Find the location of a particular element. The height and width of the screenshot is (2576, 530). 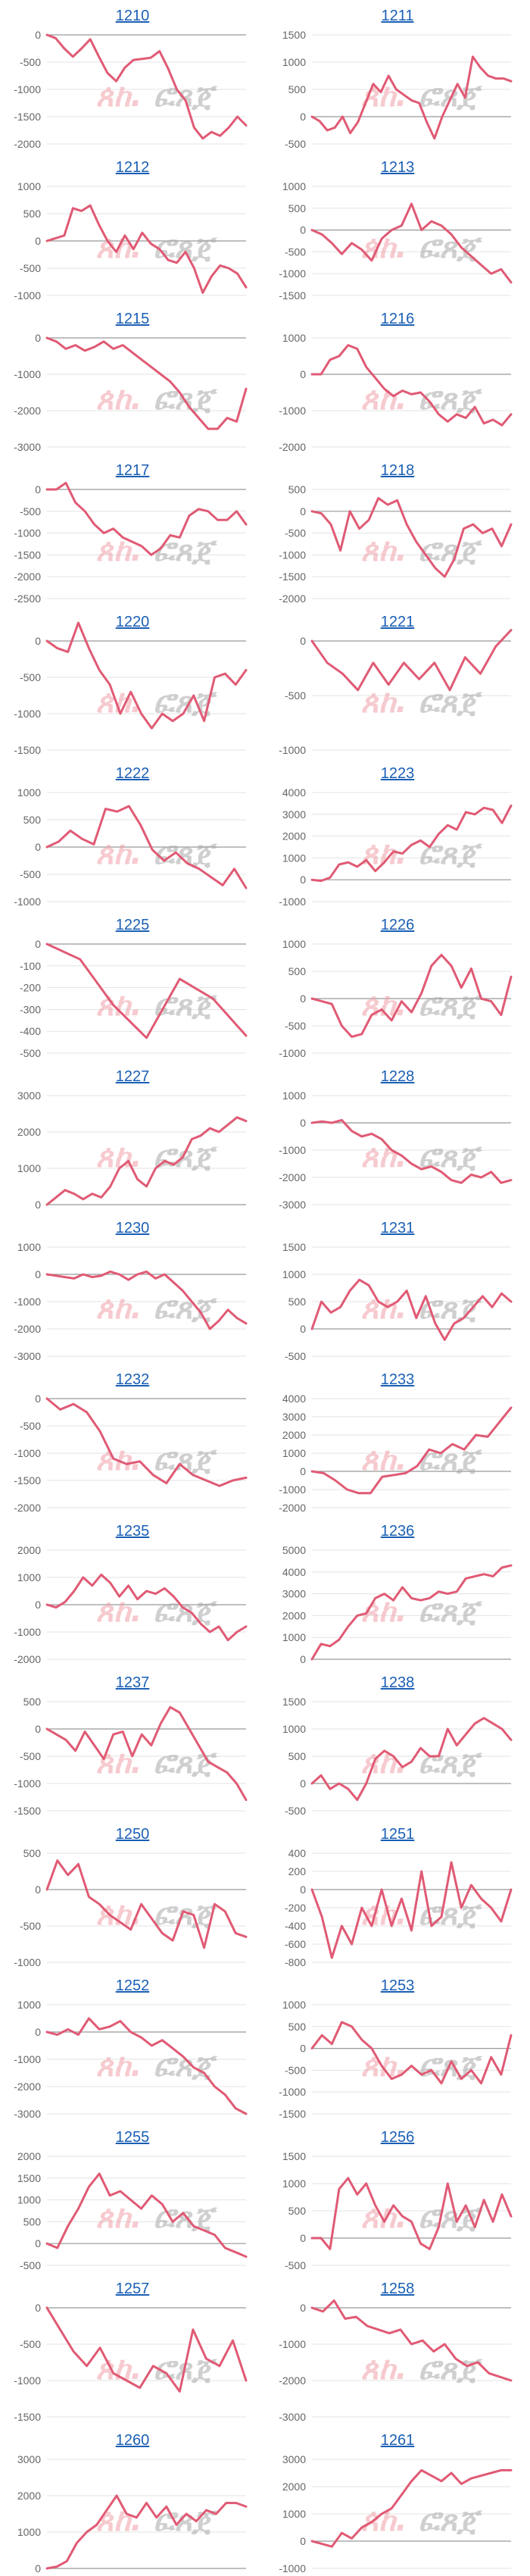

chart-title-link: 1211 is located at coordinates (397, 16).